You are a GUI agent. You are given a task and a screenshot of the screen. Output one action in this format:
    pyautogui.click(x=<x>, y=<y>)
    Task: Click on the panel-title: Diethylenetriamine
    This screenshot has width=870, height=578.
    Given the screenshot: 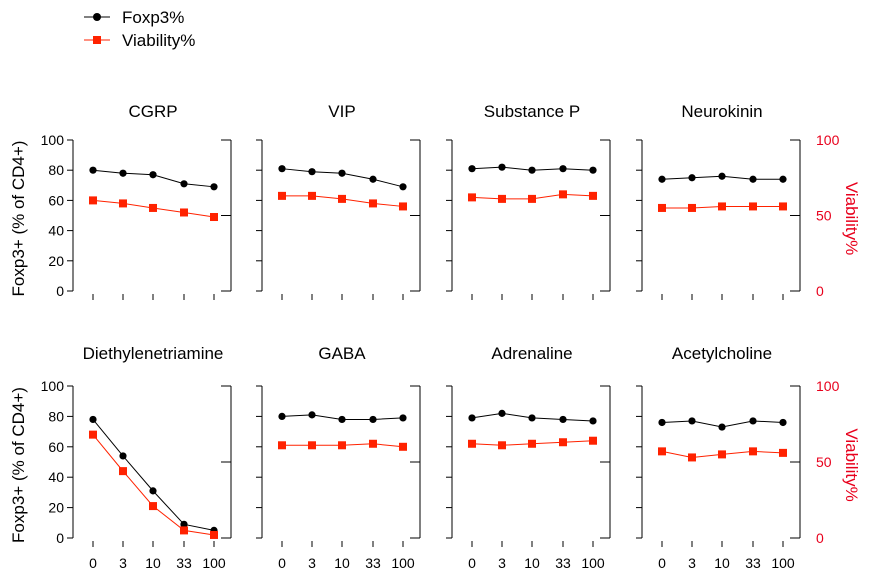 What is the action you would take?
    pyautogui.click(x=153, y=353)
    